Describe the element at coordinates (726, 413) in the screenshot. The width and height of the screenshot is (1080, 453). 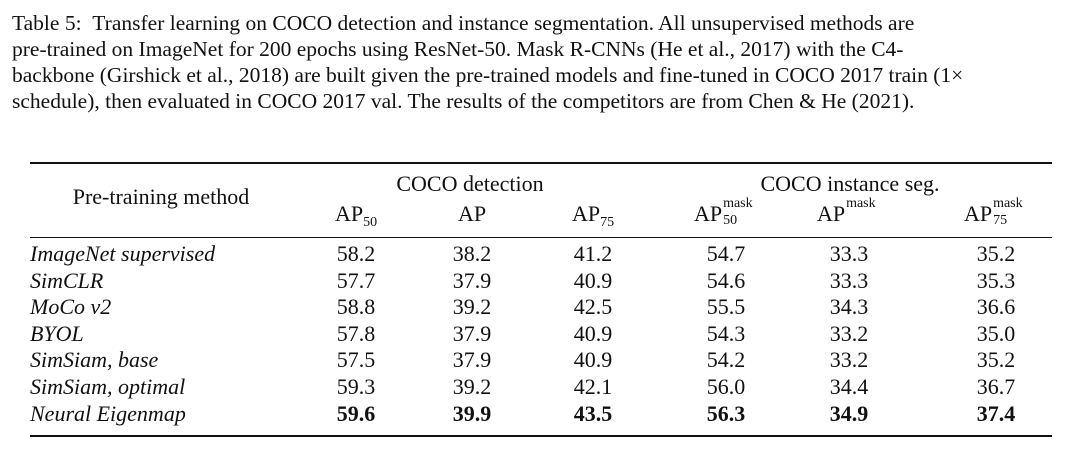
I see `table-cell-value: 56.3` at that location.